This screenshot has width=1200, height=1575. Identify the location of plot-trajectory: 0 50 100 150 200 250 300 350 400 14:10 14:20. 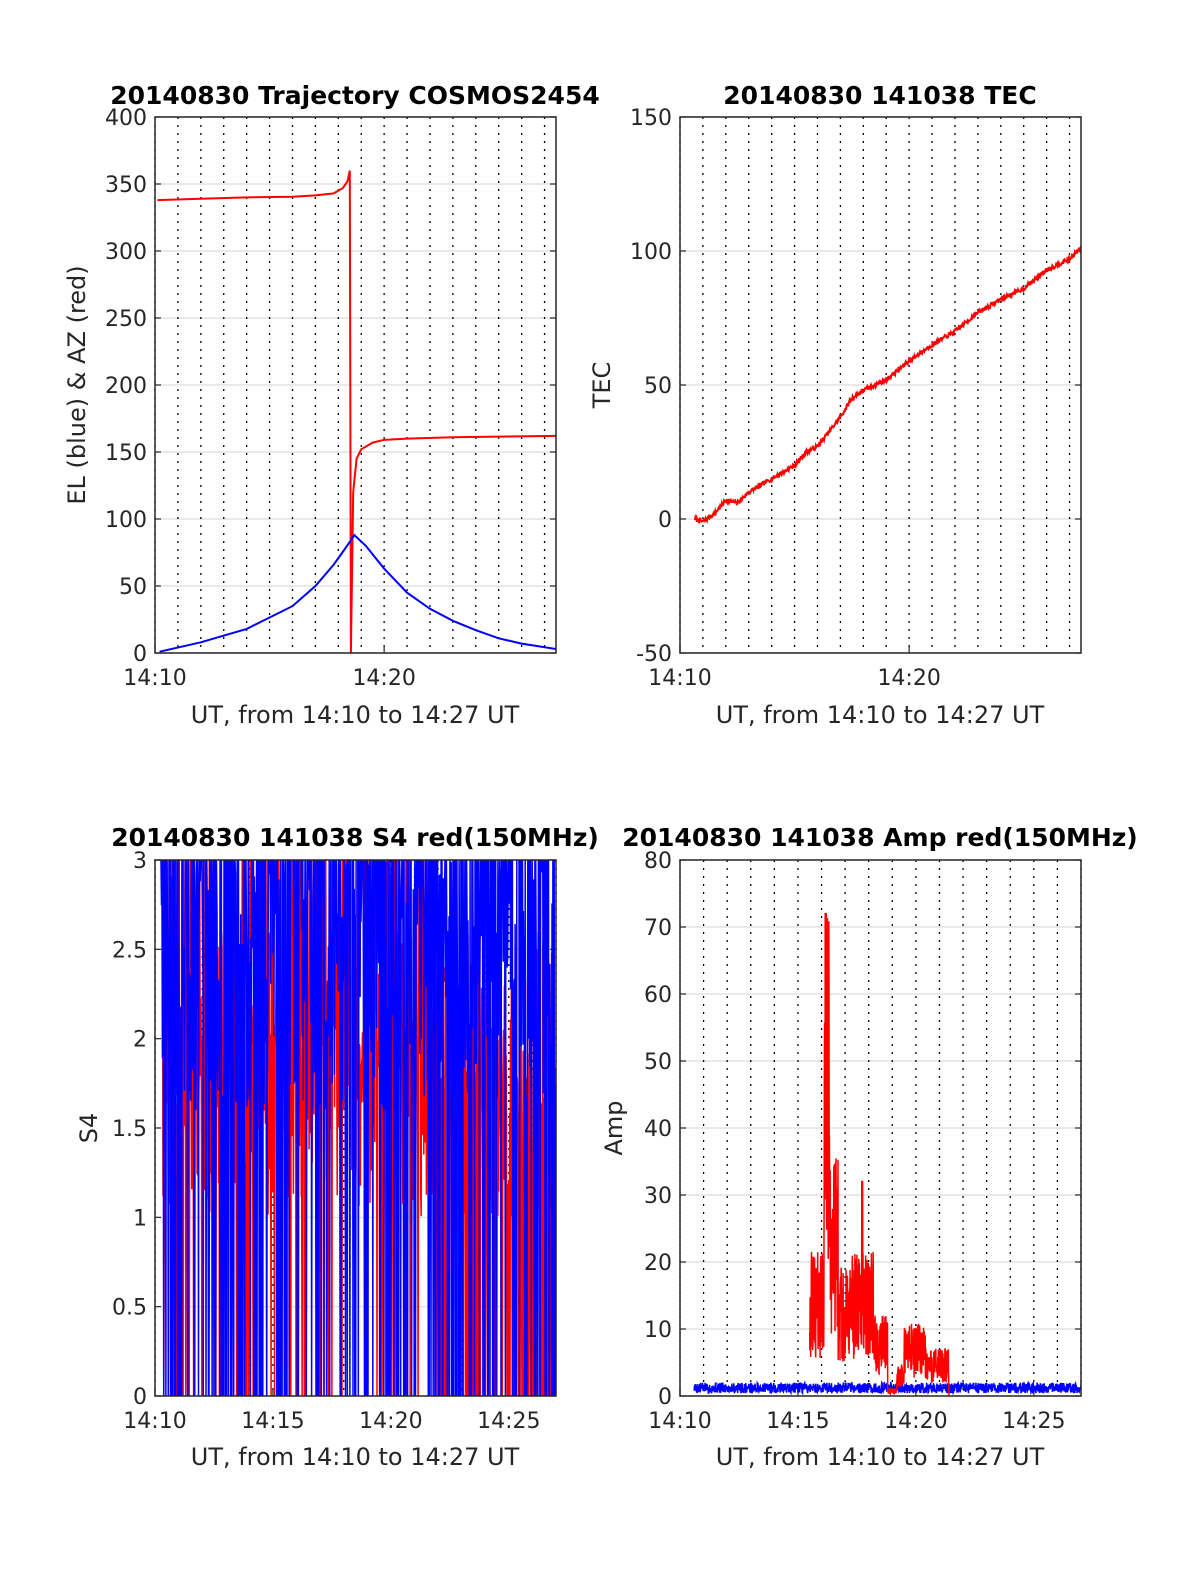
(331, 398).